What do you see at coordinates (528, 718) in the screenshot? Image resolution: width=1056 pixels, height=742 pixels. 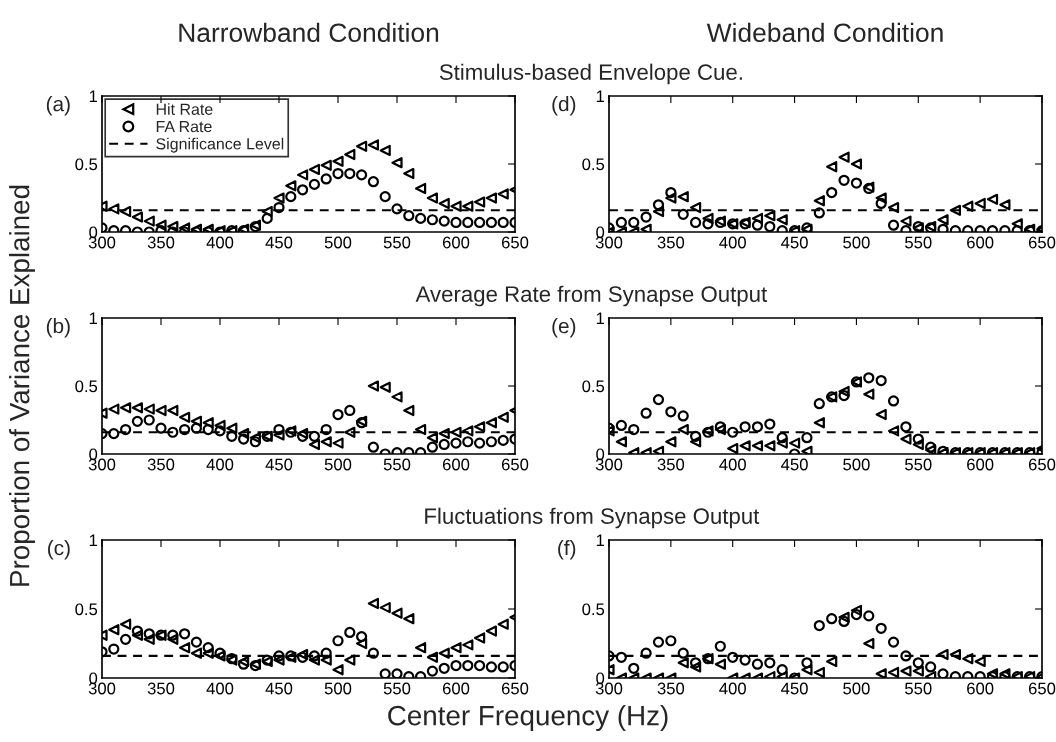 I see `x-axis-title: Center Frequency (Hz)` at bounding box center [528, 718].